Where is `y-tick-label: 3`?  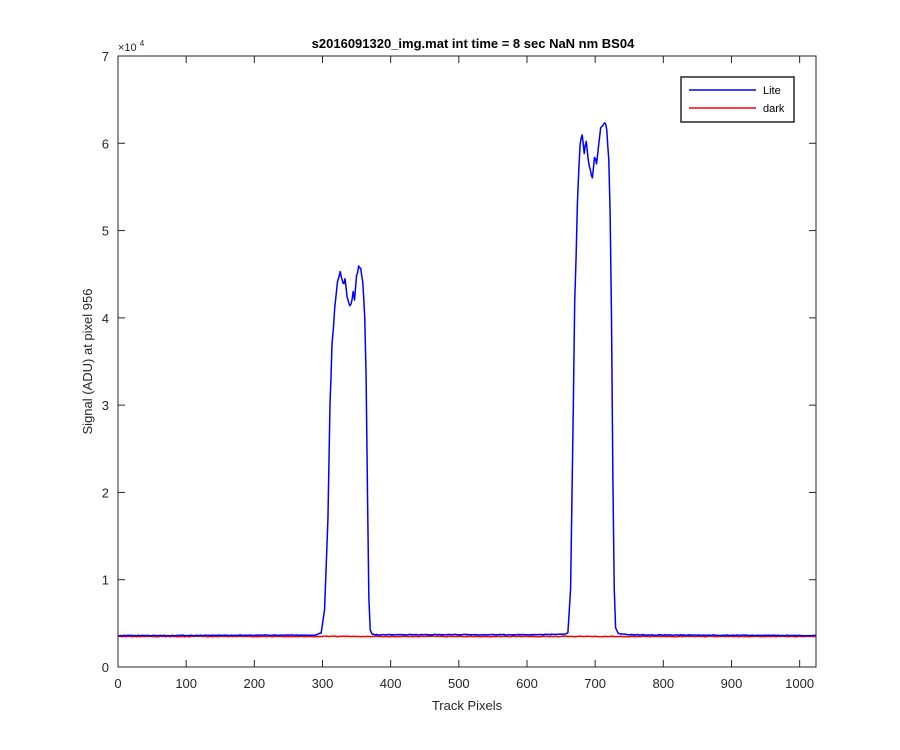
y-tick-label: 3 is located at coordinates (105, 405).